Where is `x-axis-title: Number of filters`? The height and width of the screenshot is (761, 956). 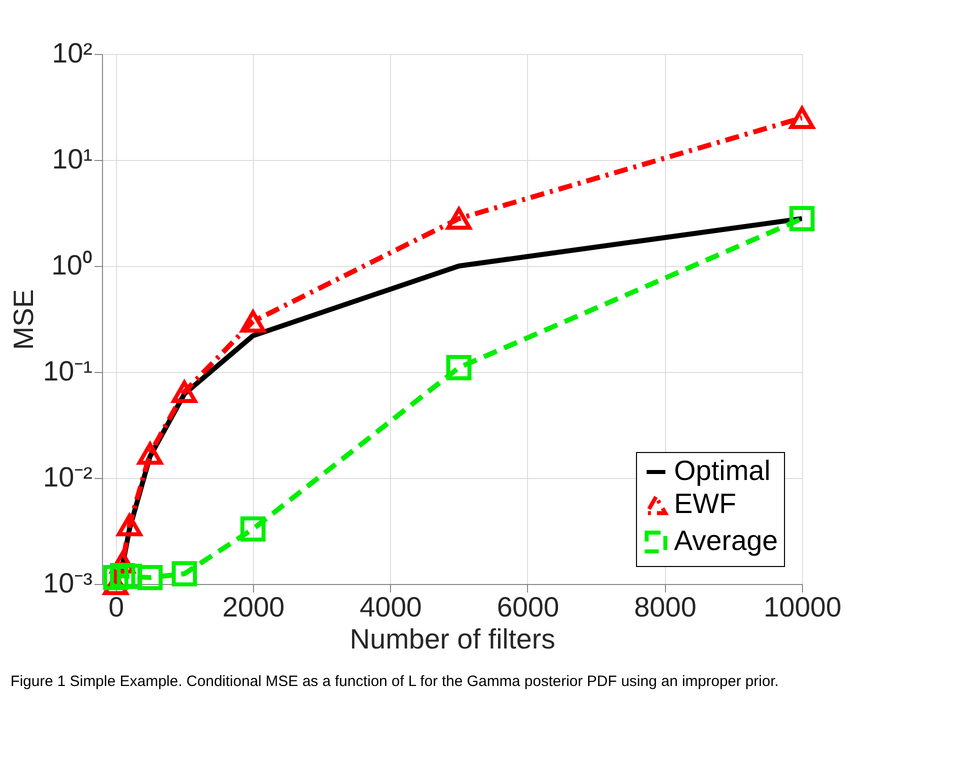
x-axis-title: Number of filters is located at coordinates (453, 639).